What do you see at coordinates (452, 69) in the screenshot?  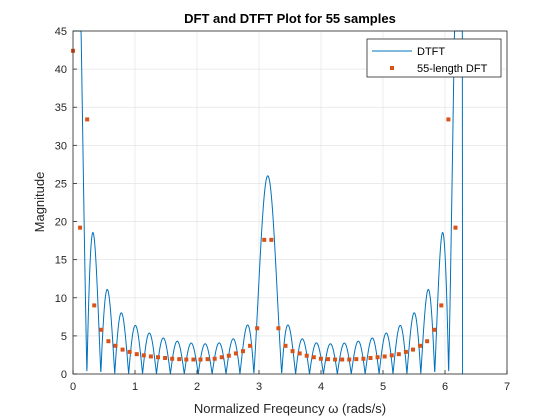 I see `legend-dft-label: 55-length DFT` at bounding box center [452, 69].